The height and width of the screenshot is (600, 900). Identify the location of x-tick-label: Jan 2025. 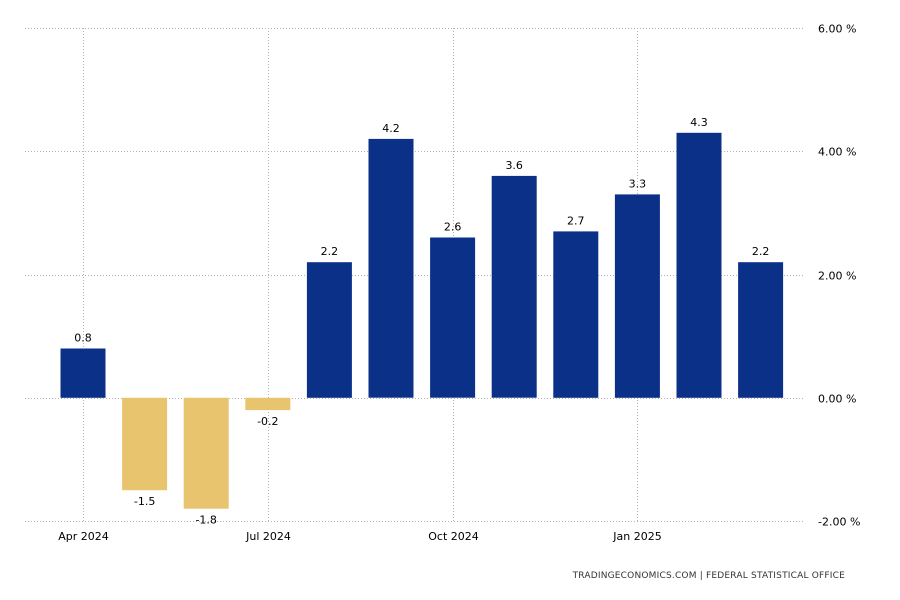
(636, 536).